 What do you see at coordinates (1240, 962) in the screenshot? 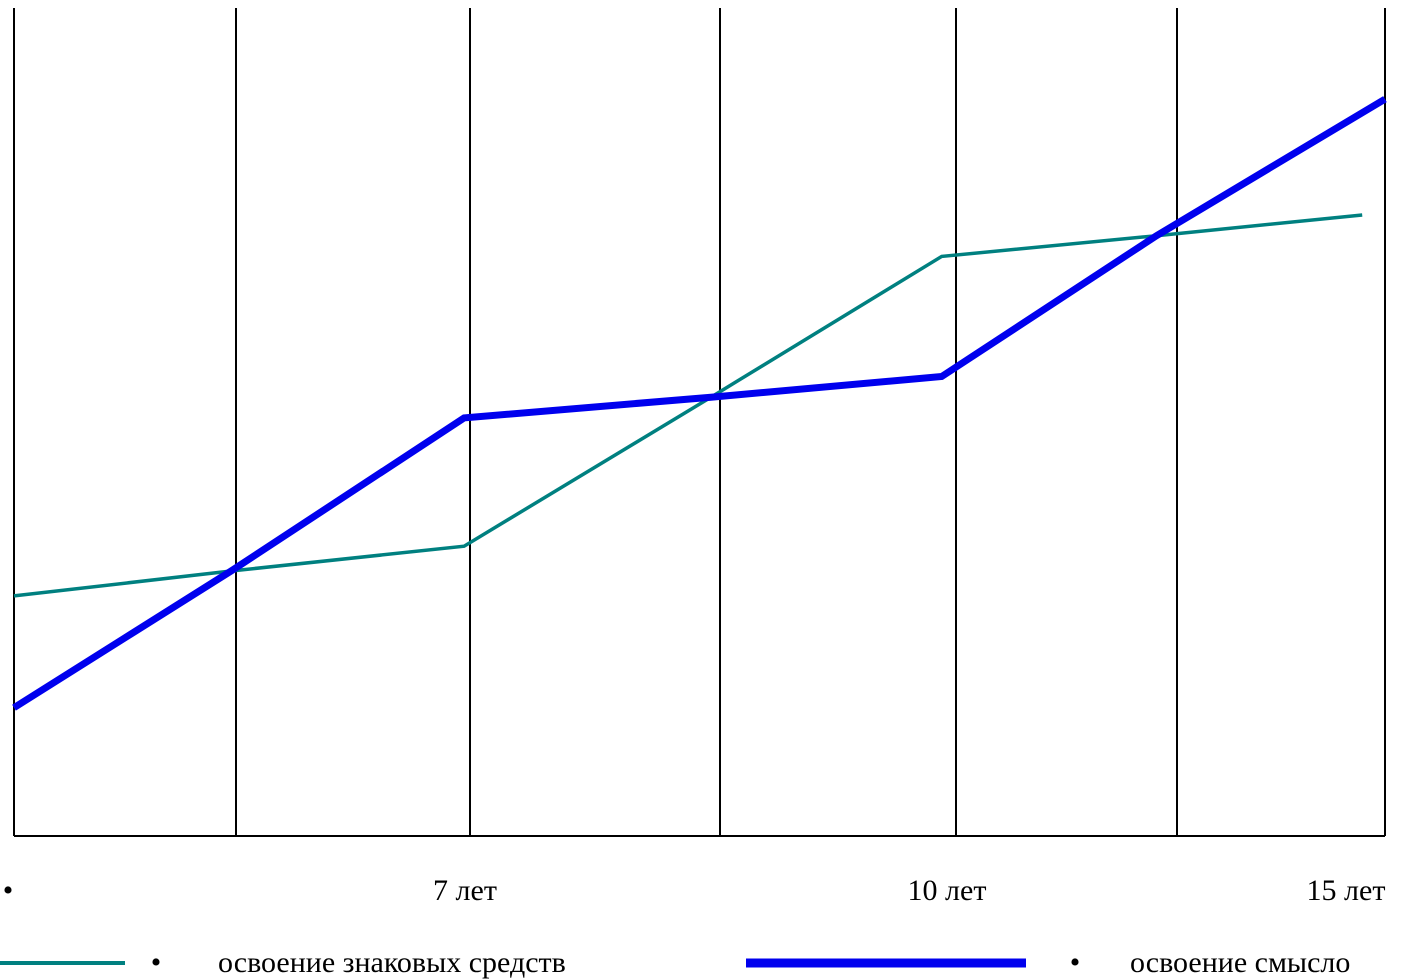
I see `legend-label-meaning: освоение смысло` at bounding box center [1240, 962].